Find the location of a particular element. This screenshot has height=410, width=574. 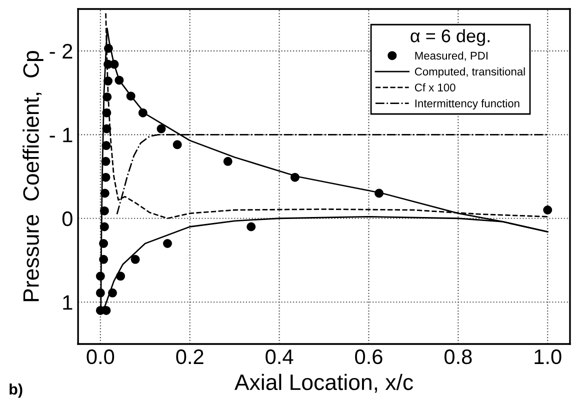

legend-label: Cf x 100 is located at coordinates (435, 87).